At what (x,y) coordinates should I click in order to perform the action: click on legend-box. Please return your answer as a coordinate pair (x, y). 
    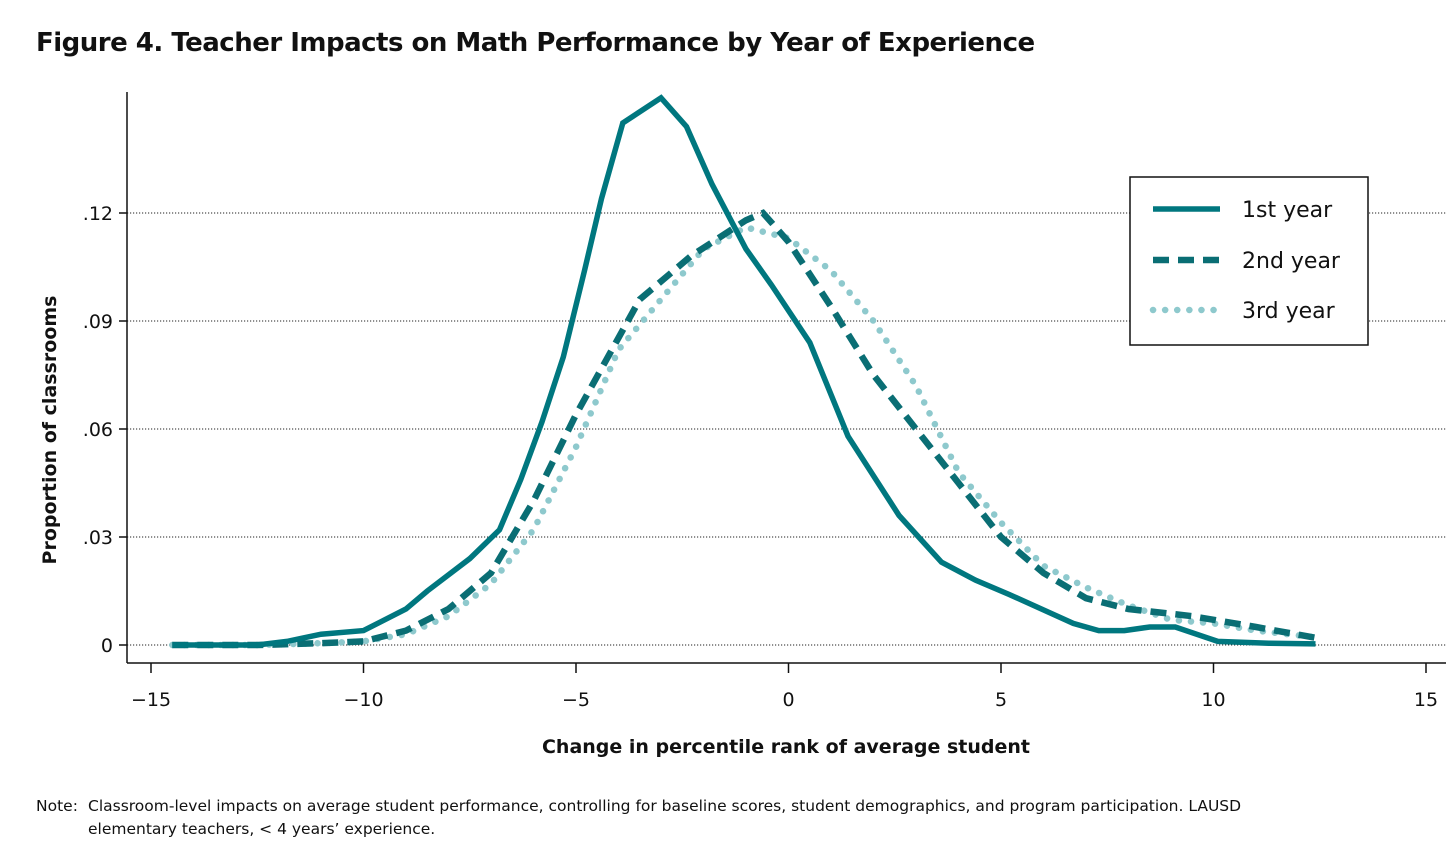
    Looking at the image, I should click on (1249, 261).